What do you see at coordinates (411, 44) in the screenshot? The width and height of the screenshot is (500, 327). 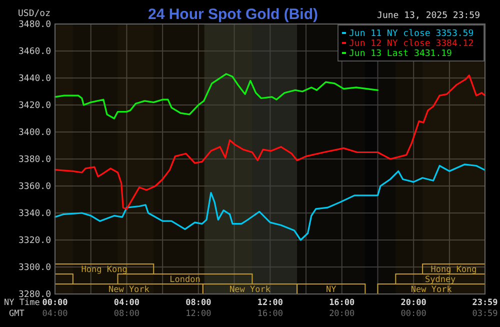 I see `legend-label: Jun 12 NY close 3384.12` at bounding box center [411, 44].